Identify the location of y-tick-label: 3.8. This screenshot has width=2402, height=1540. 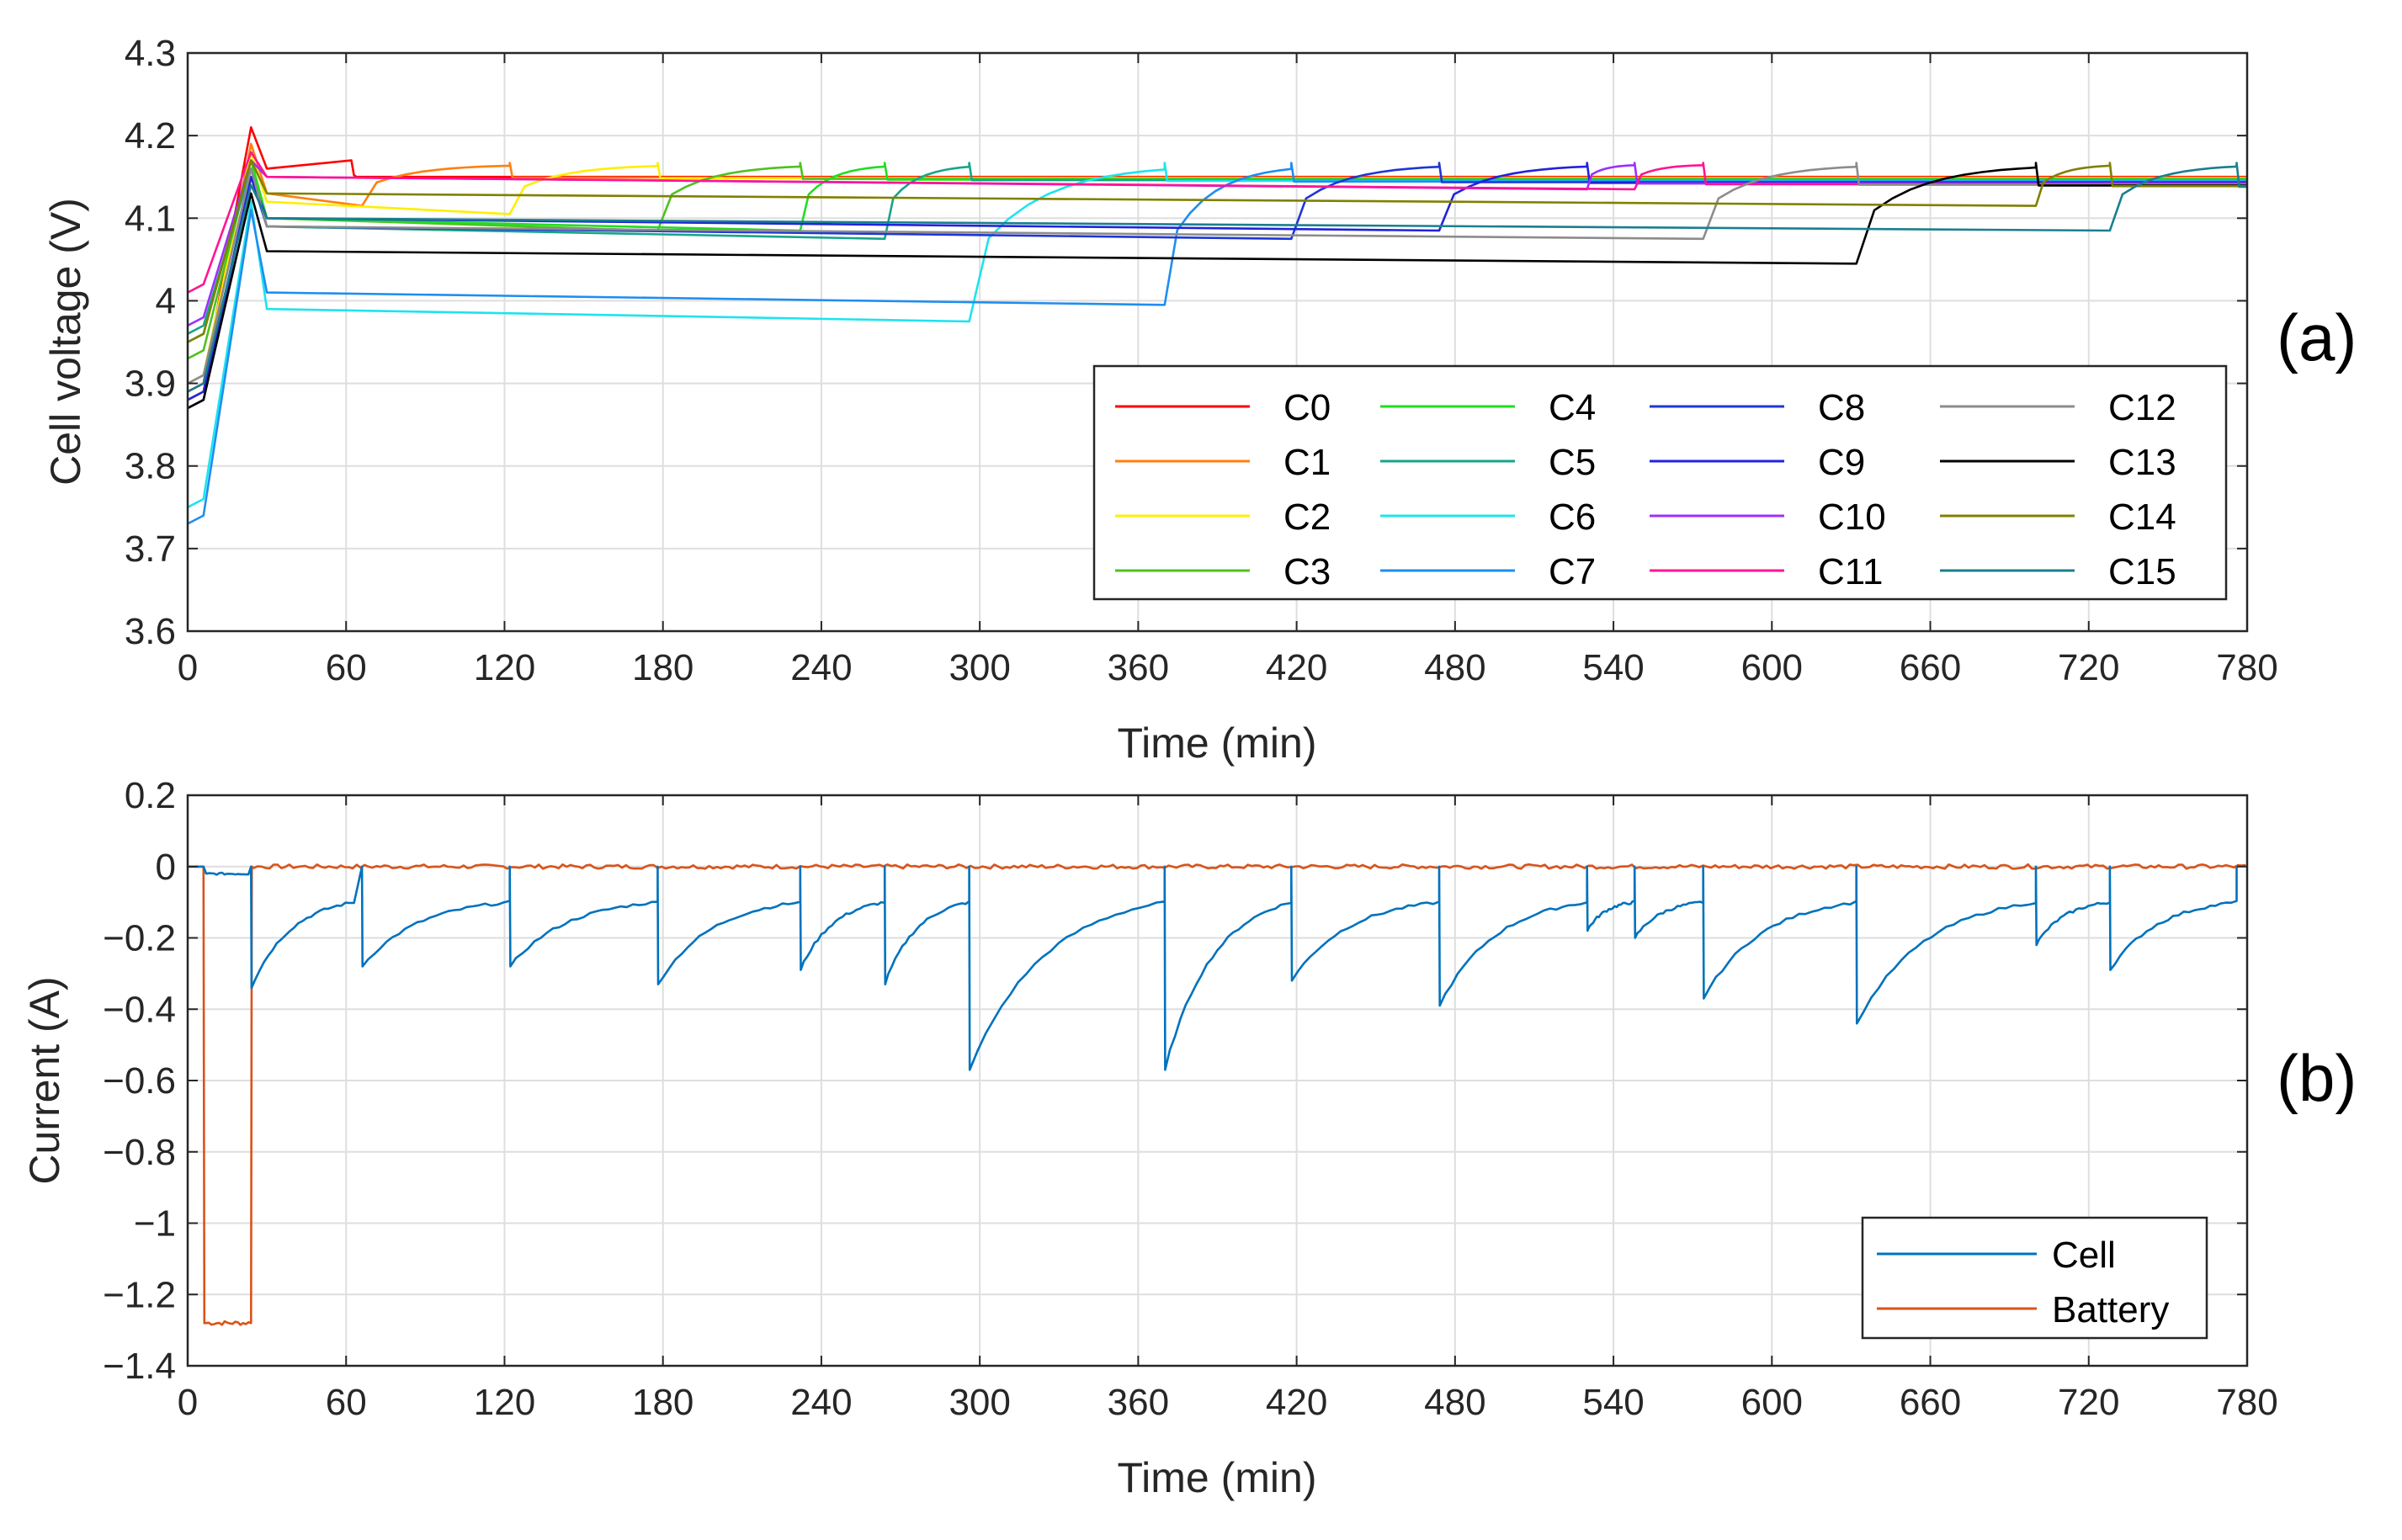
(150, 466).